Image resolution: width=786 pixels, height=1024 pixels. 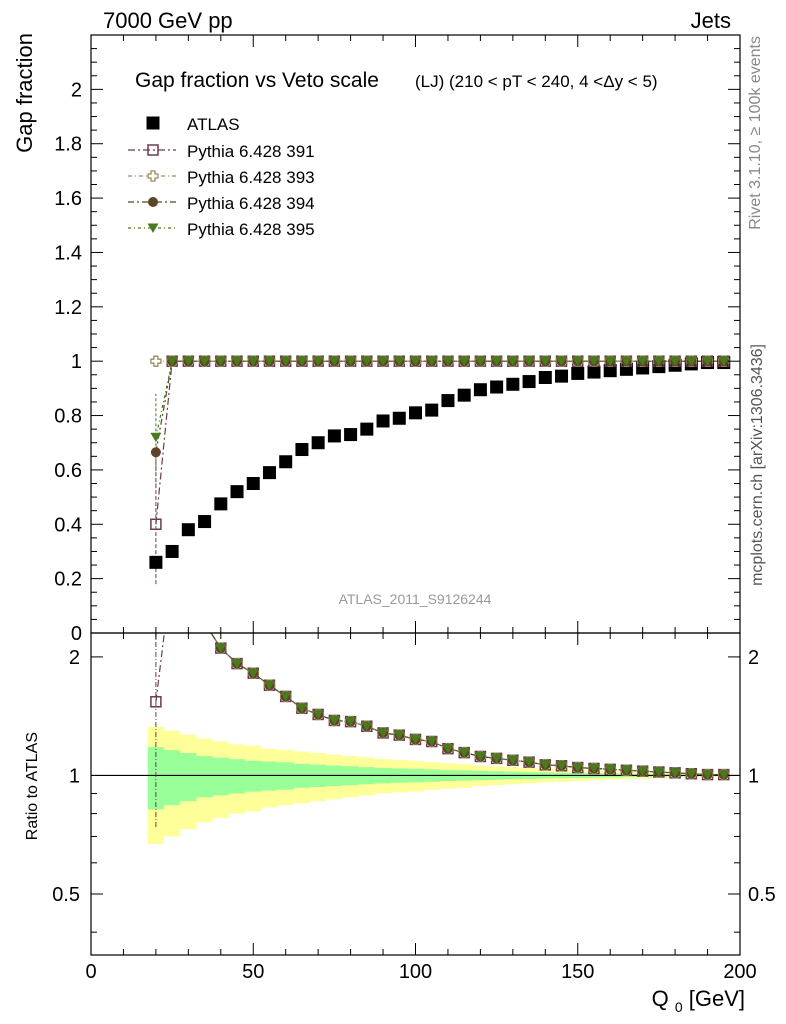 I want to click on x-tick-label: 200, so click(x=739, y=972).